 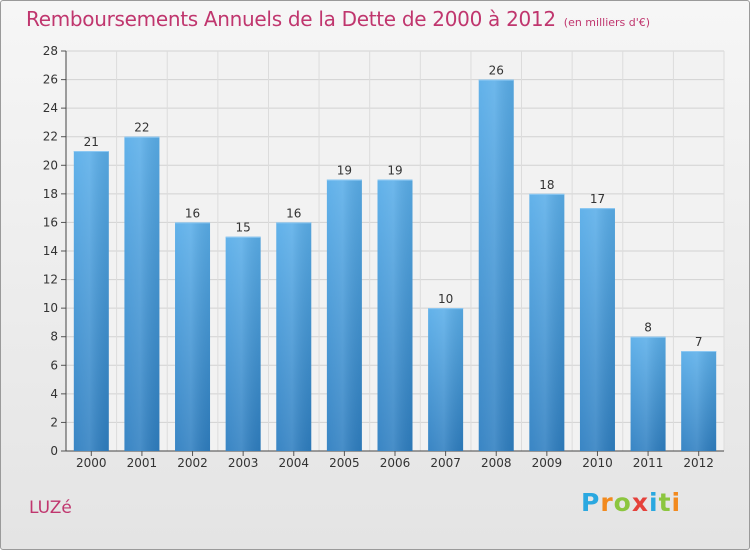 I want to click on y-tick-label: 6, so click(x=54, y=365).